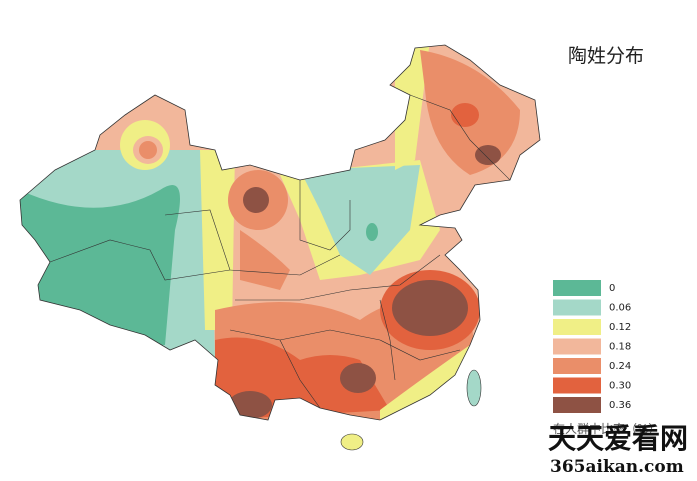  I want to click on legend-label: 0.06, so click(620, 308).